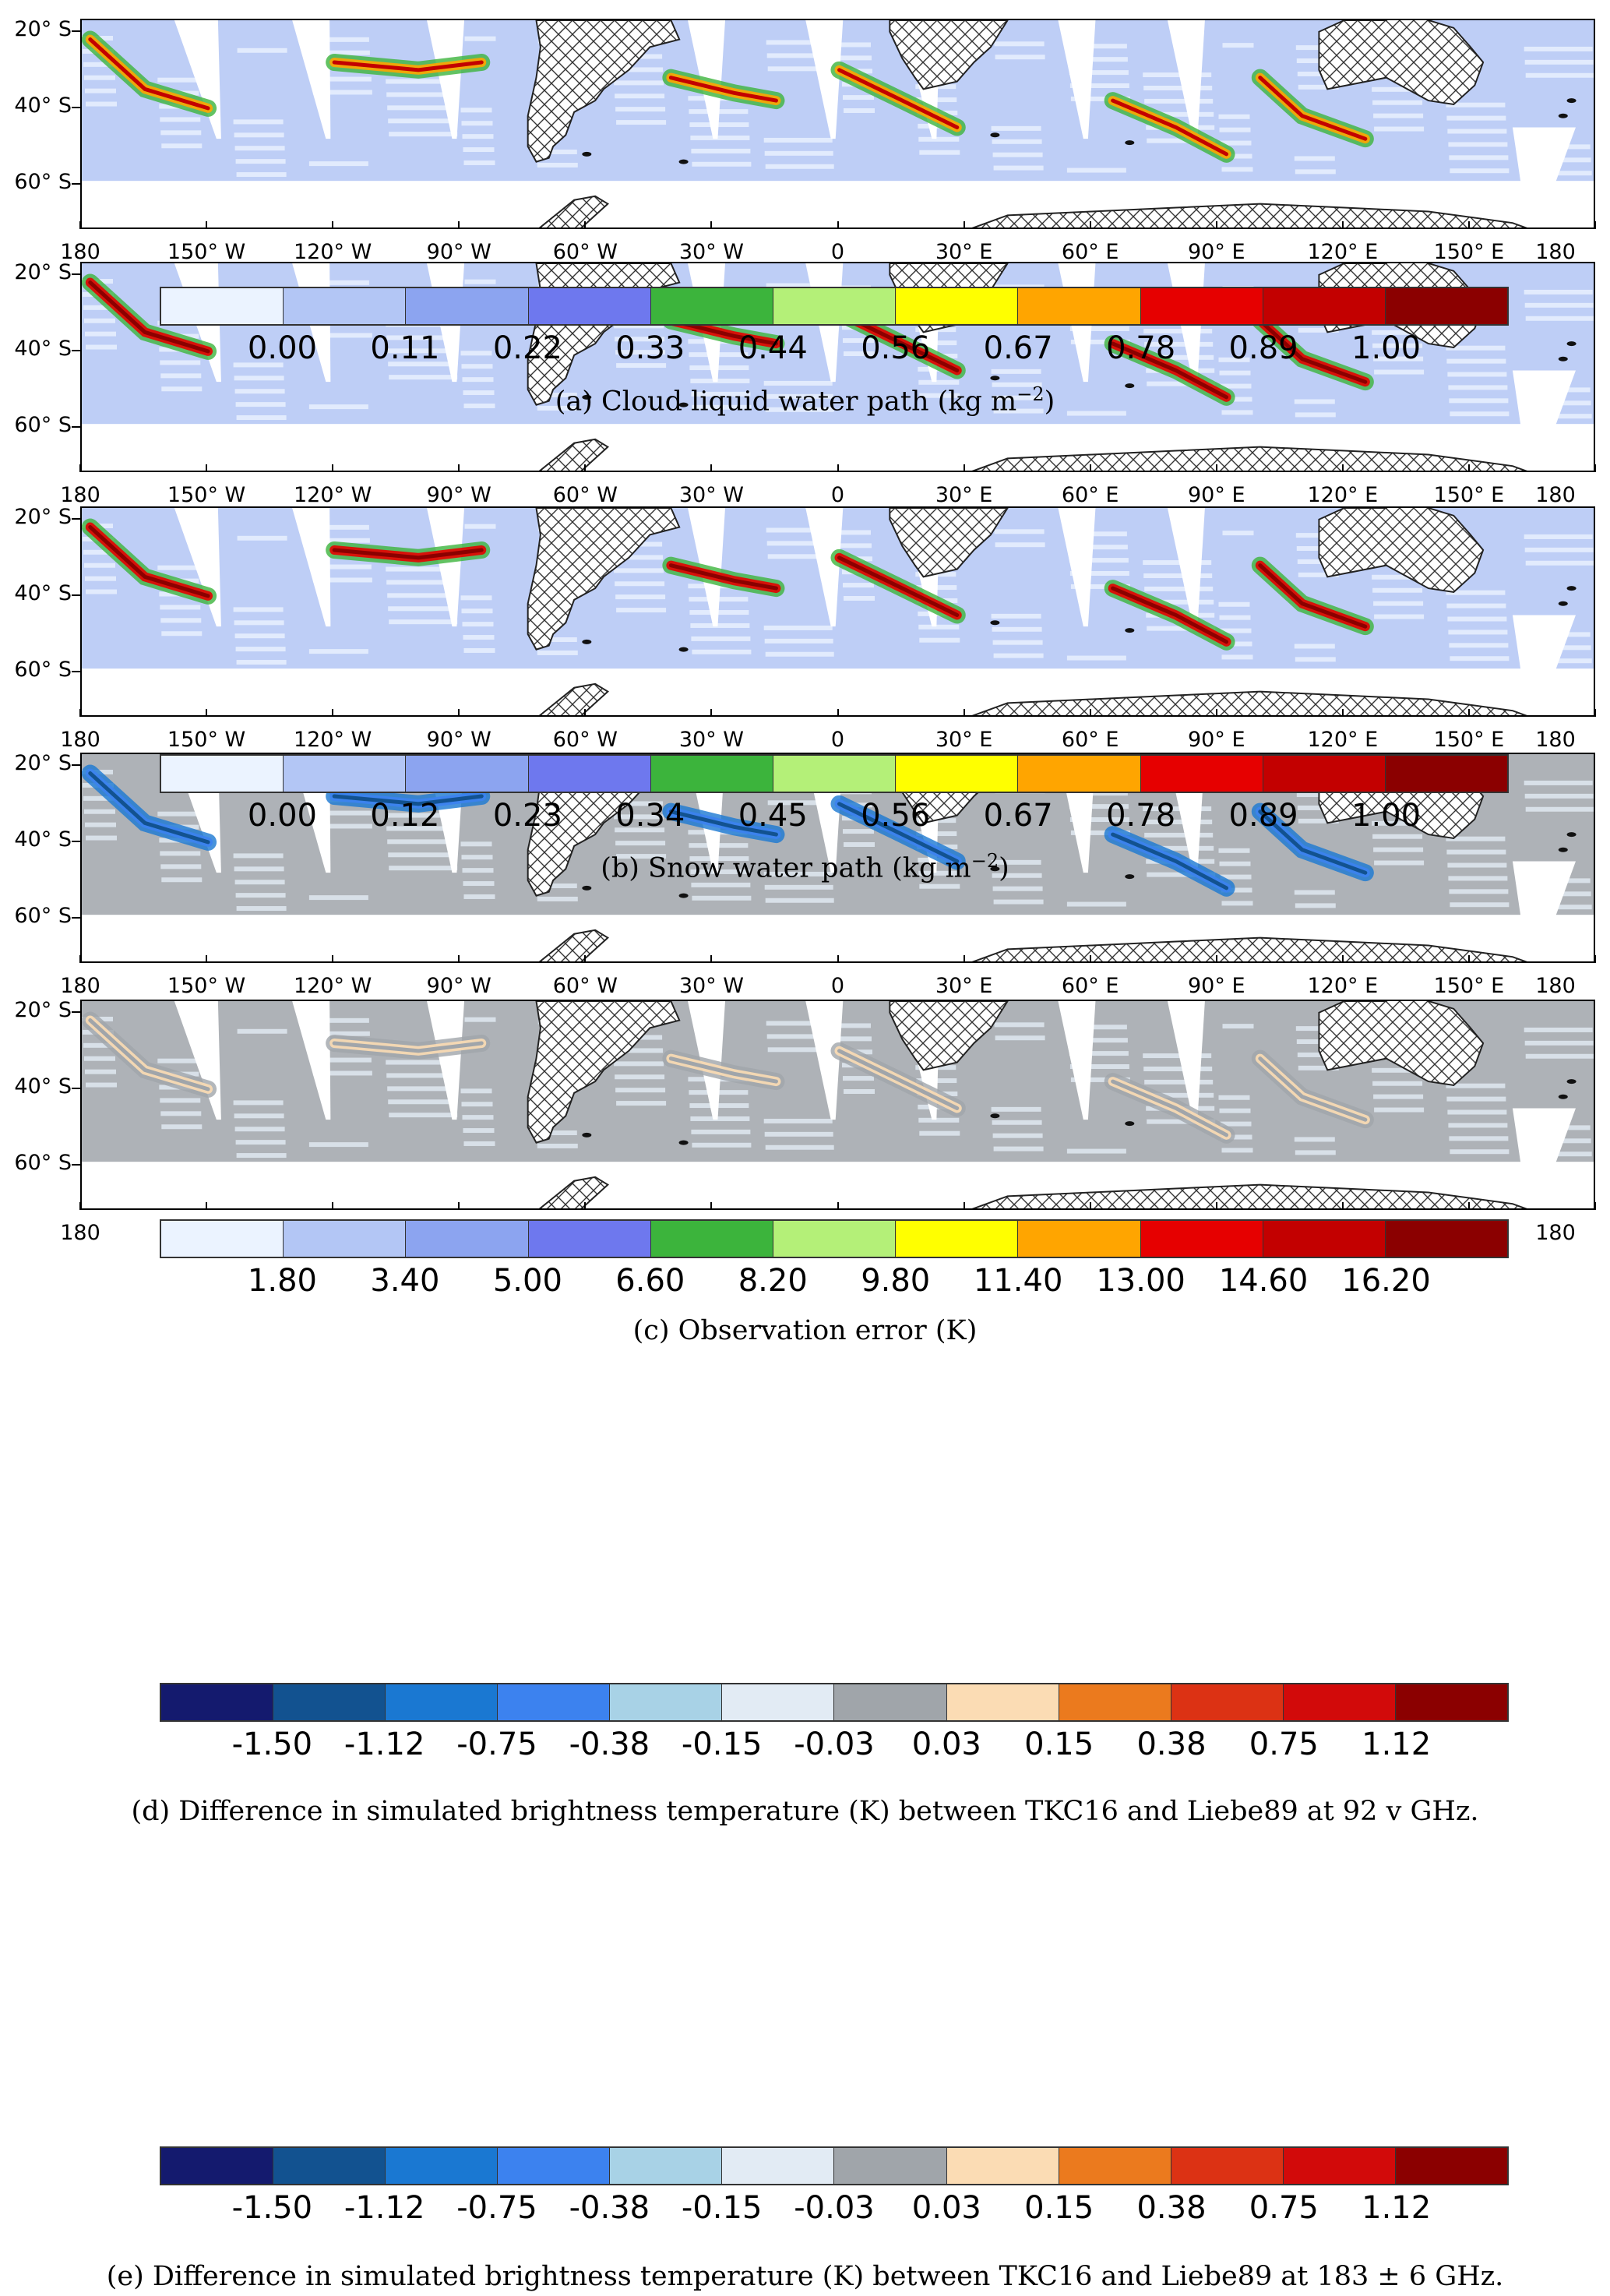 The image size is (1610, 2296). Describe the element at coordinates (1284, 2208) in the screenshot. I see `colorbar-label: 0.75` at that location.